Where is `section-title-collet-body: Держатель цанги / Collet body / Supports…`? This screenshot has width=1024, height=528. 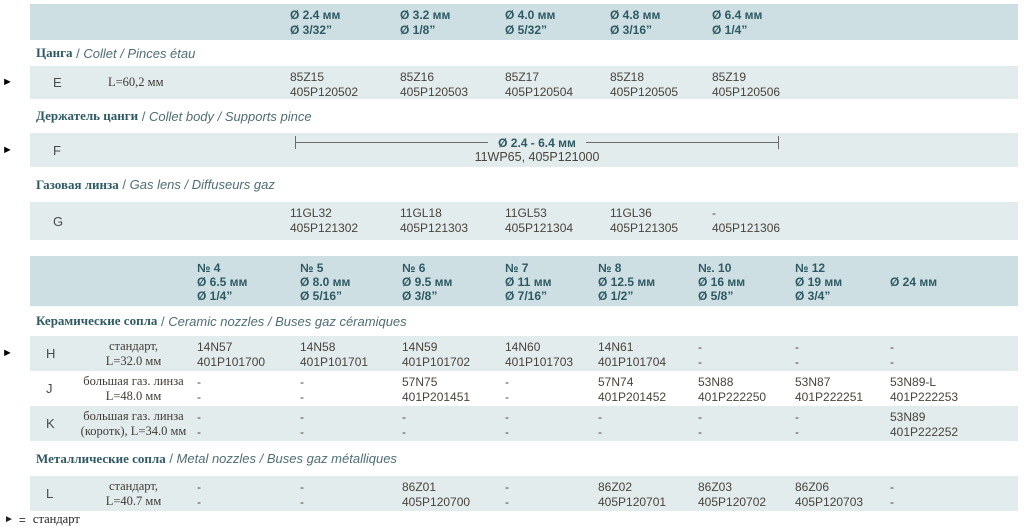
section-title-collet-body: Держатель цанги / Collet body / Supports… is located at coordinates (524, 116).